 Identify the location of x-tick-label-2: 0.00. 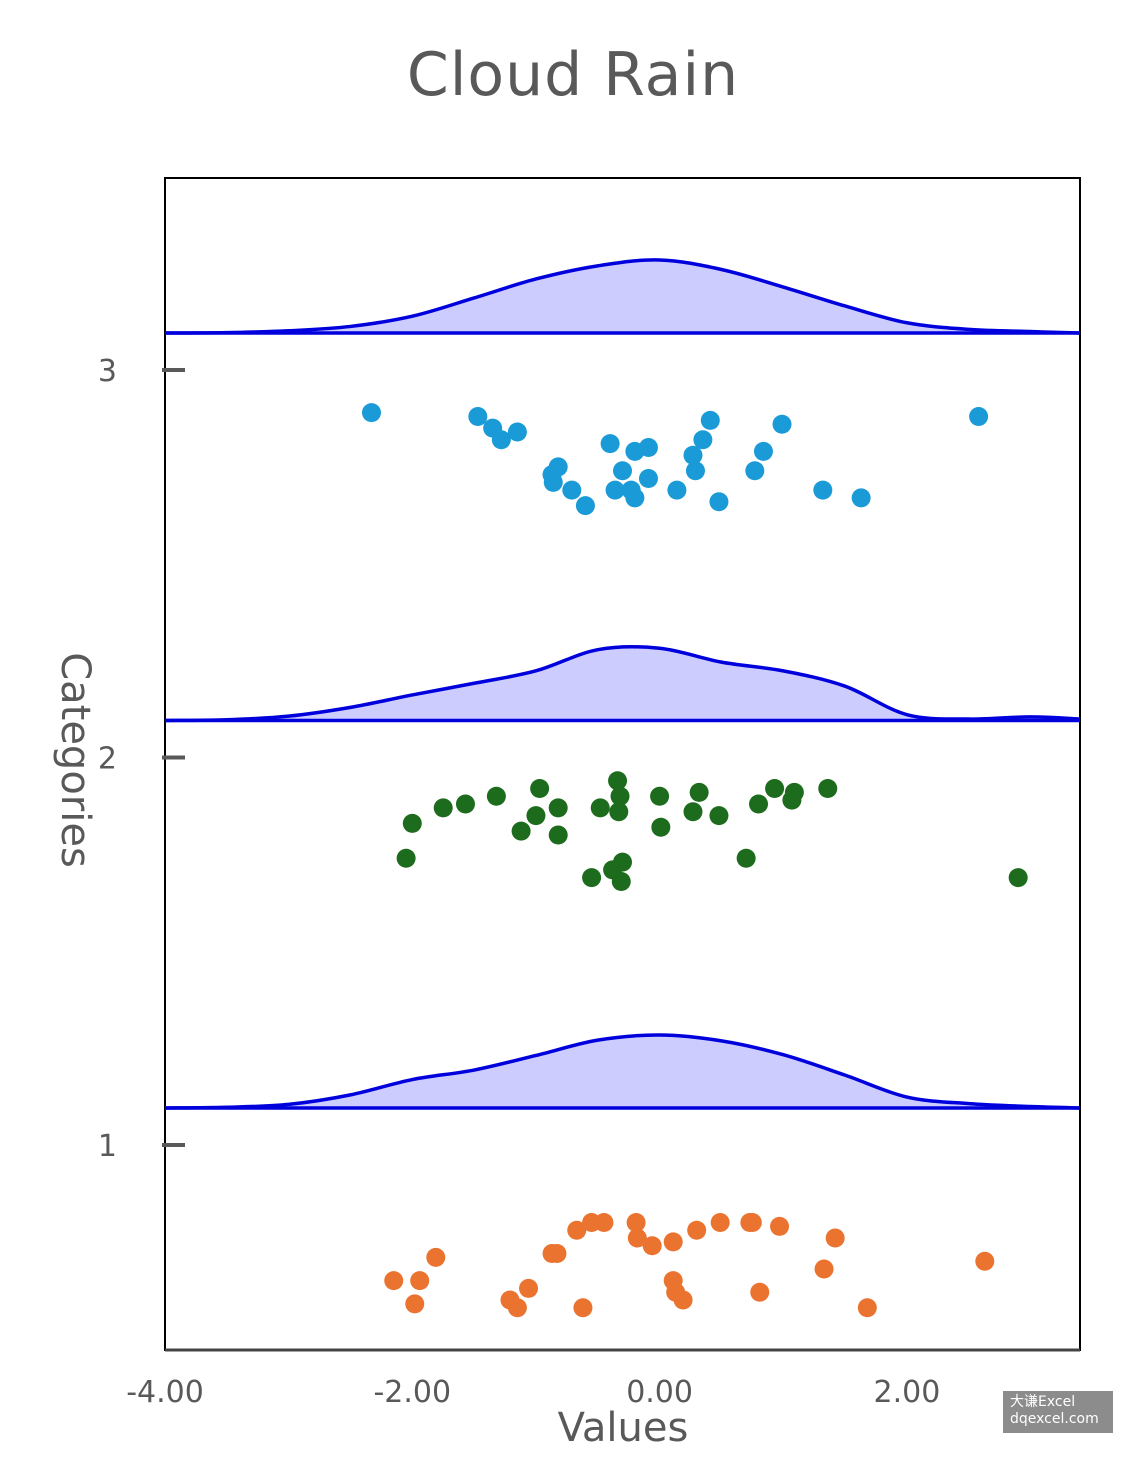
(659, 1392).